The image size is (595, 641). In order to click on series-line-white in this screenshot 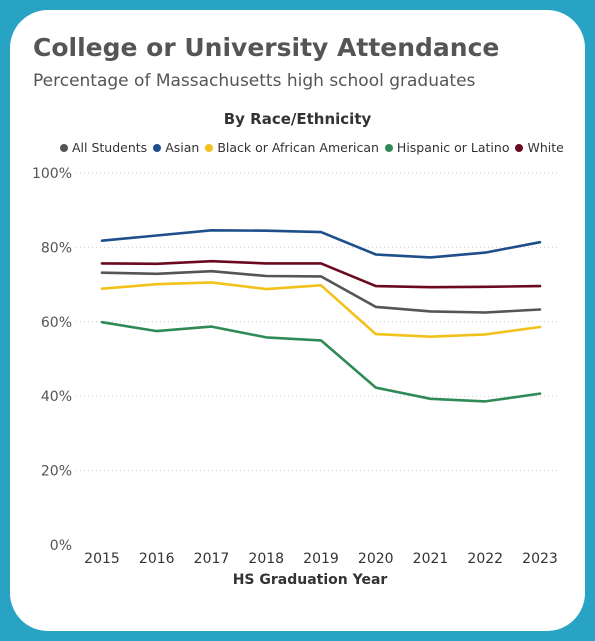, I will do `click(321, 274)`.